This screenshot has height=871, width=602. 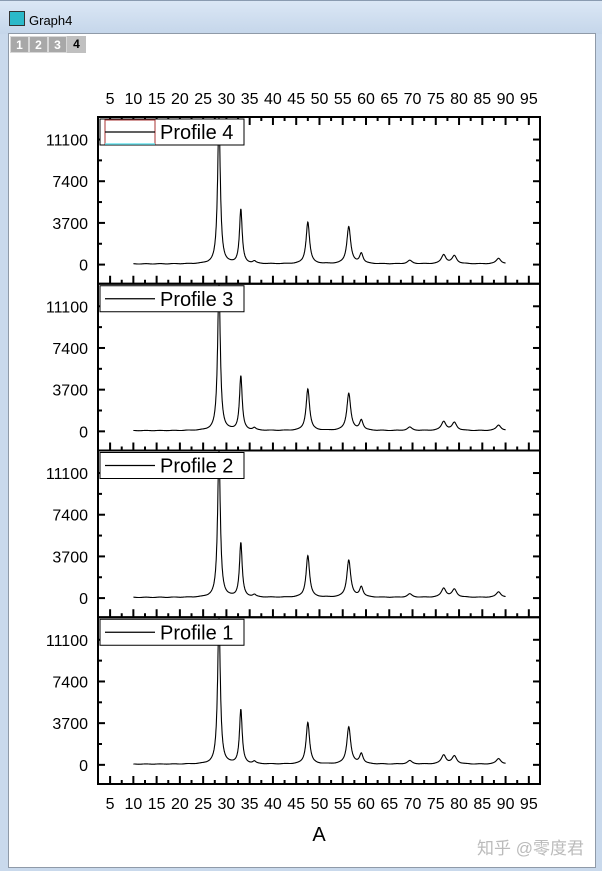 What do you see at coordinates (180, 99) in the screenshot?
I see `x-tick-label-top: 20` at bounding box center [180, 99].